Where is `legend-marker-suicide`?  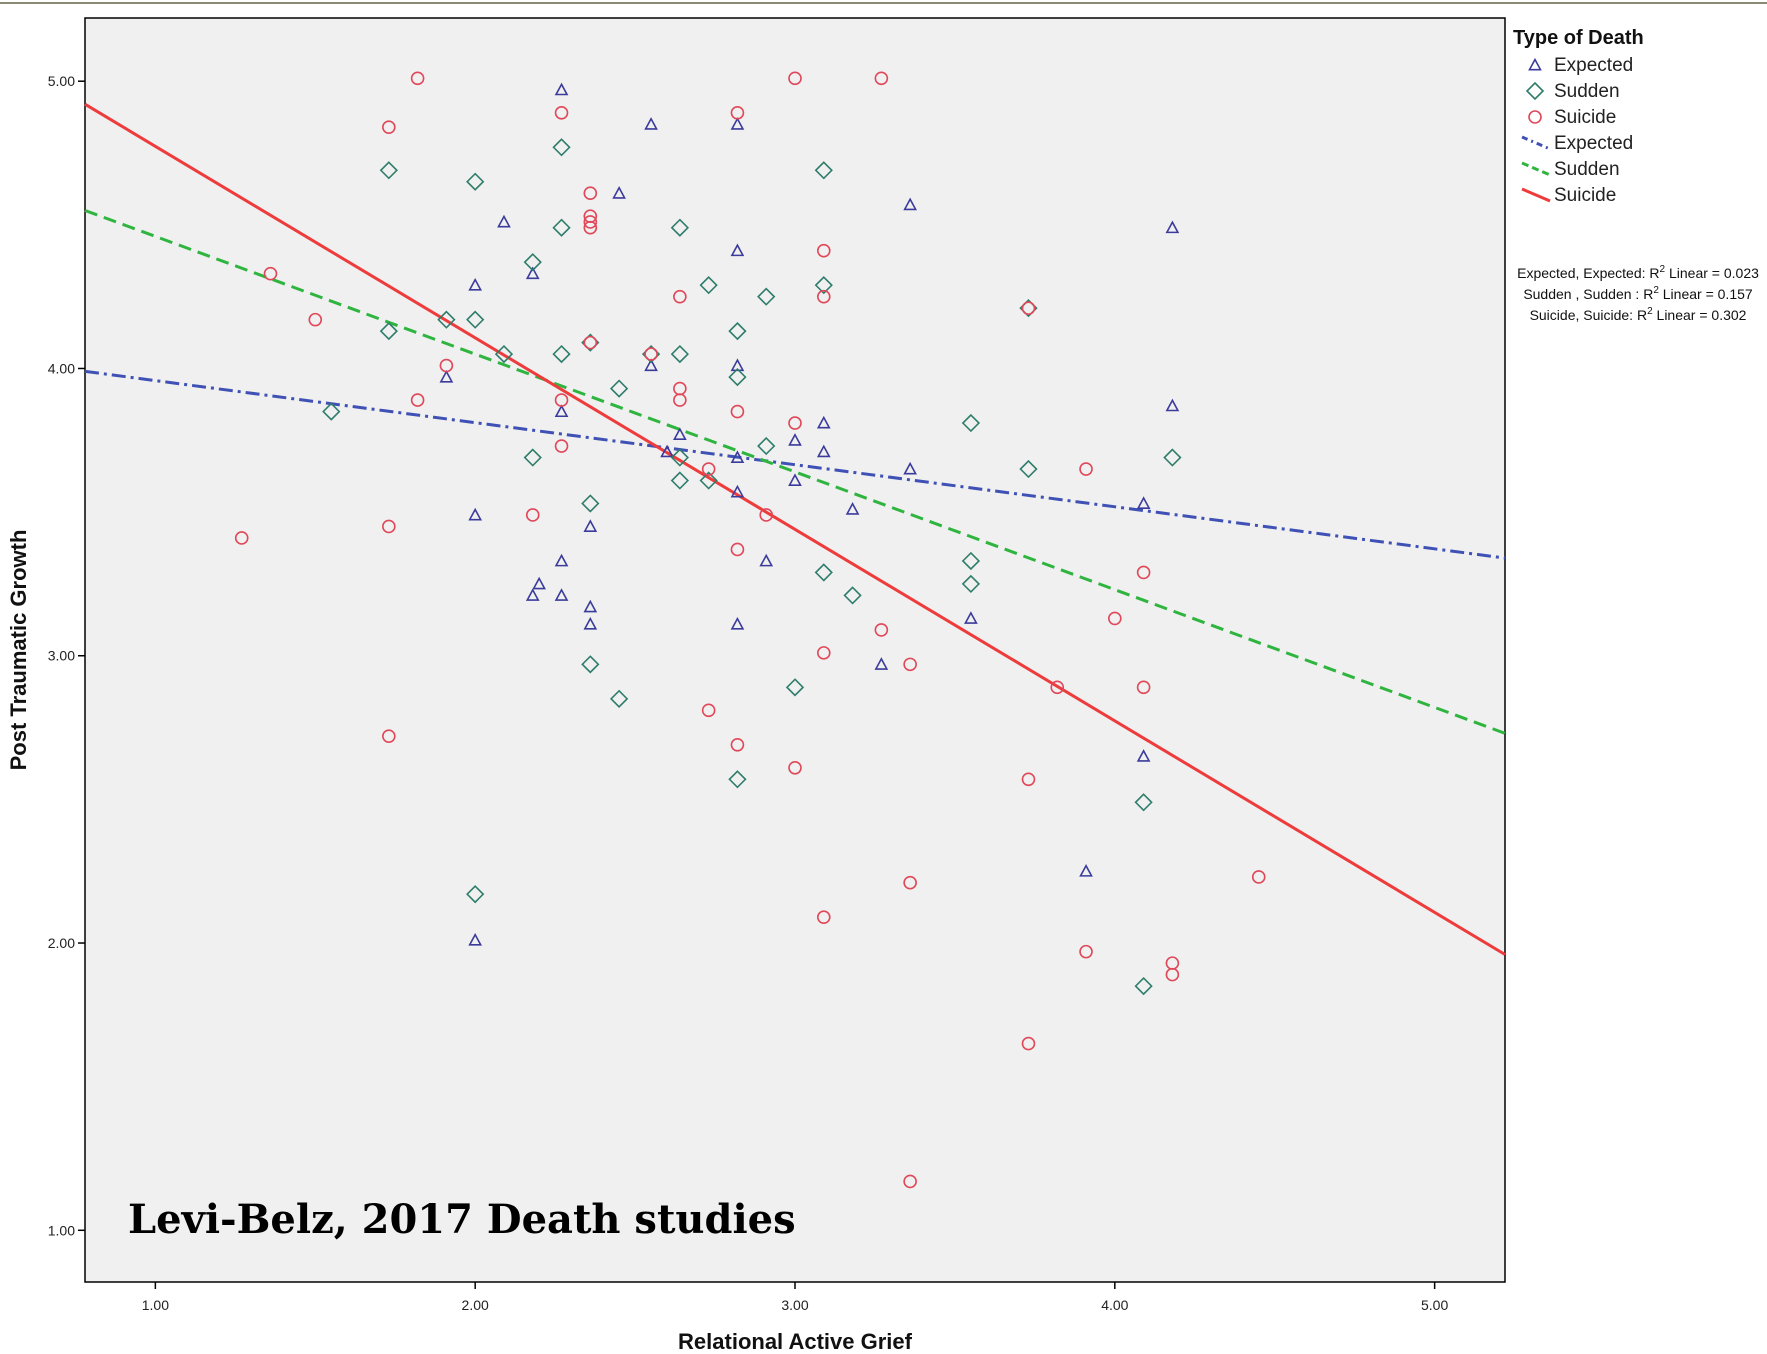
legend-marker-suicide is located at coordinates (1535, 117).